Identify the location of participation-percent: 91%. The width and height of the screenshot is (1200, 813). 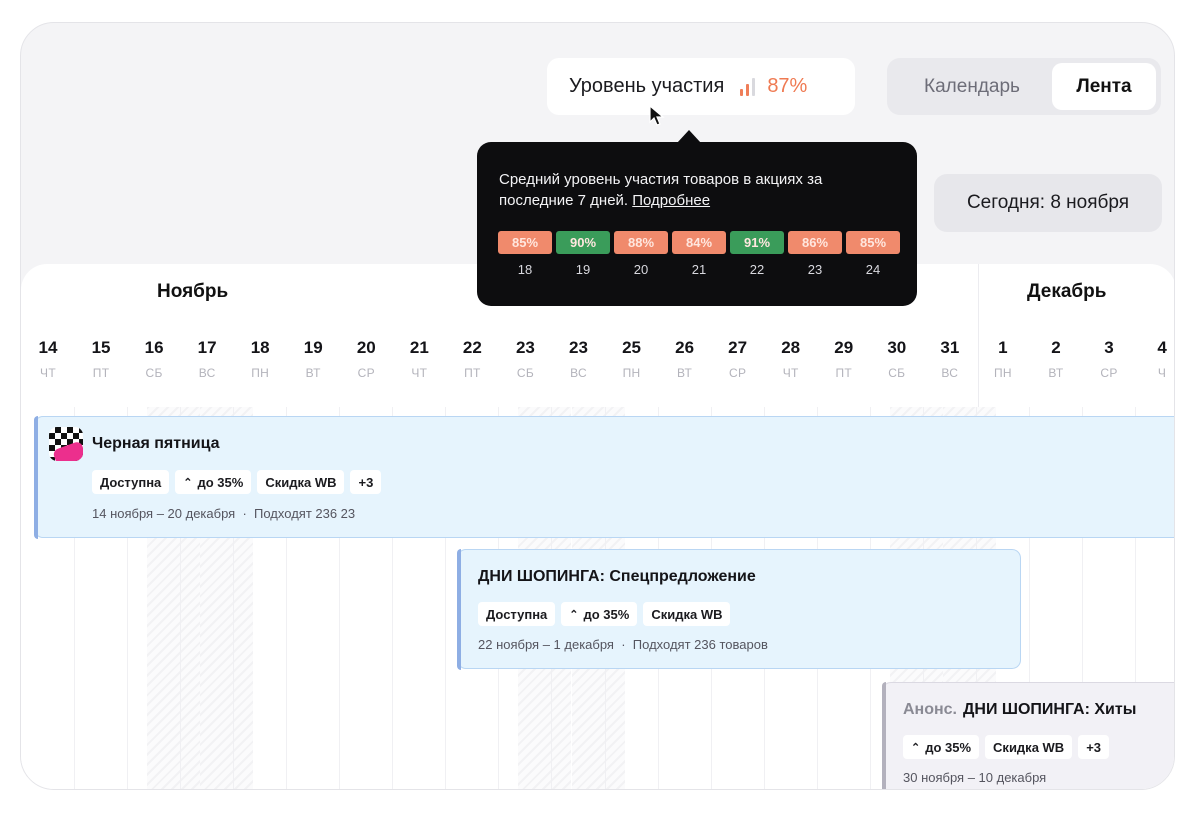
(757, 242).